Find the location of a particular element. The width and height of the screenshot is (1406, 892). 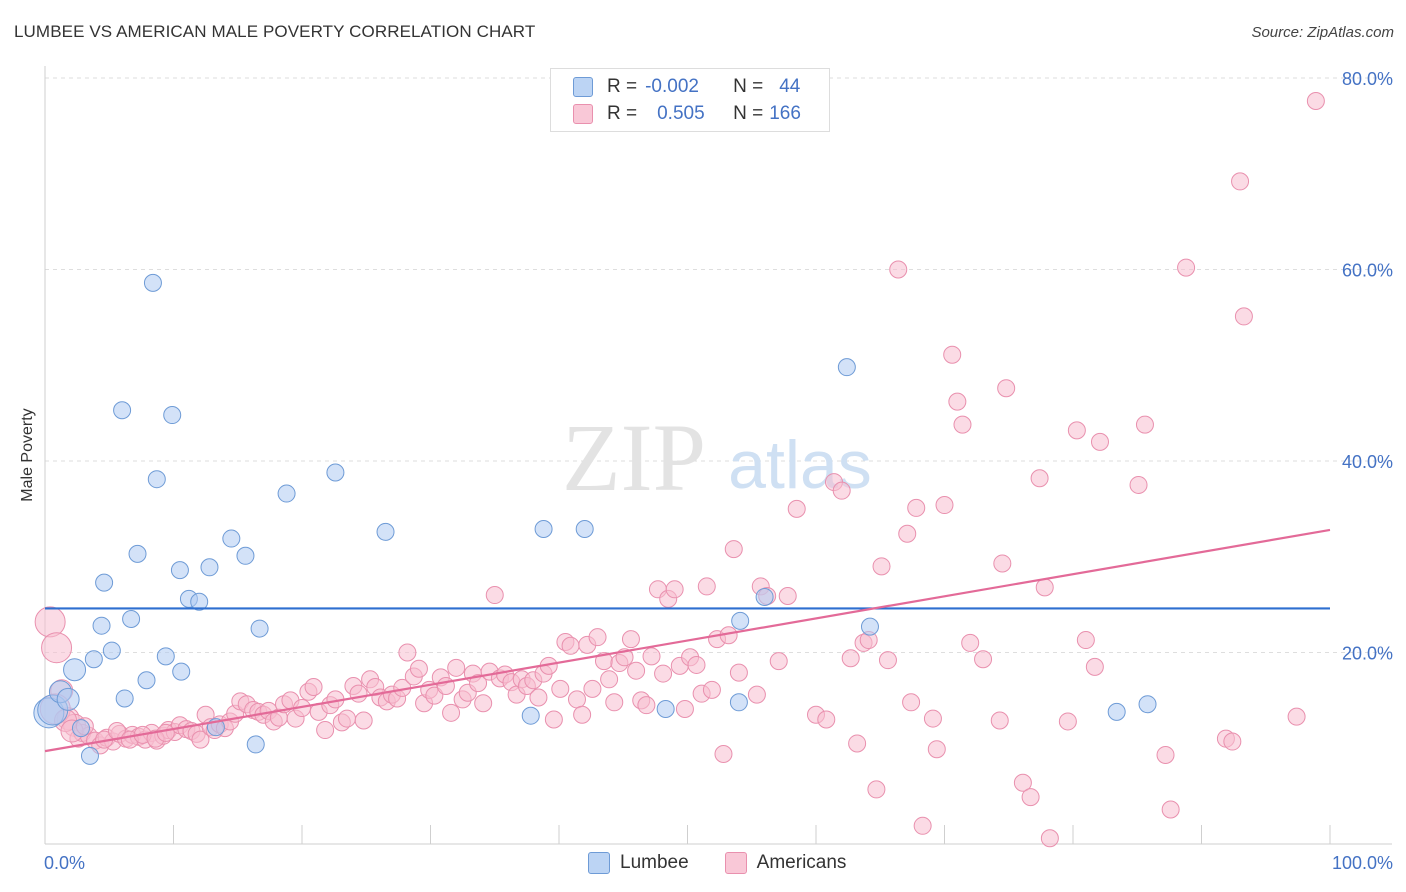

lumbee-legend-swatch is located at coordinates (599, 863).